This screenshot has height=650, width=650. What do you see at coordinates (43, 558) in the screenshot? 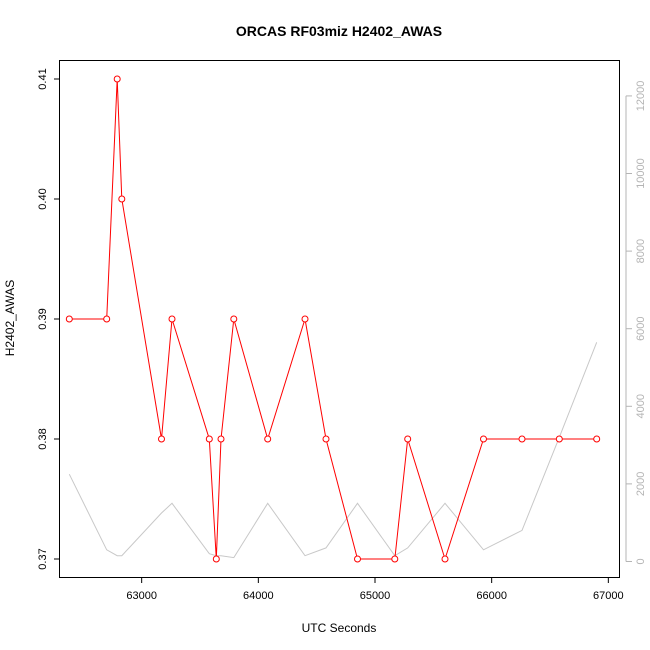
I see `y-tick-label: 0.37` at bounding box center [43, 558].